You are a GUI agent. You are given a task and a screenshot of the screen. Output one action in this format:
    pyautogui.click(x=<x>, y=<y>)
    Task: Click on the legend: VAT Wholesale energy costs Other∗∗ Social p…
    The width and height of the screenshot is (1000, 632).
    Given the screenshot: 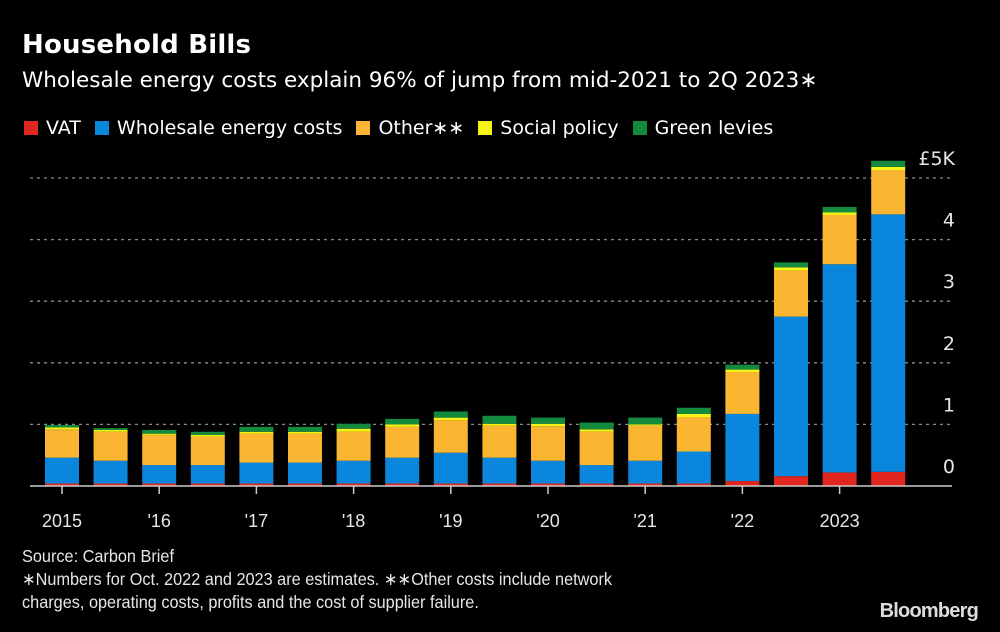 What is the action you would take?
    pyautogui.click(x=405, y=128)
    